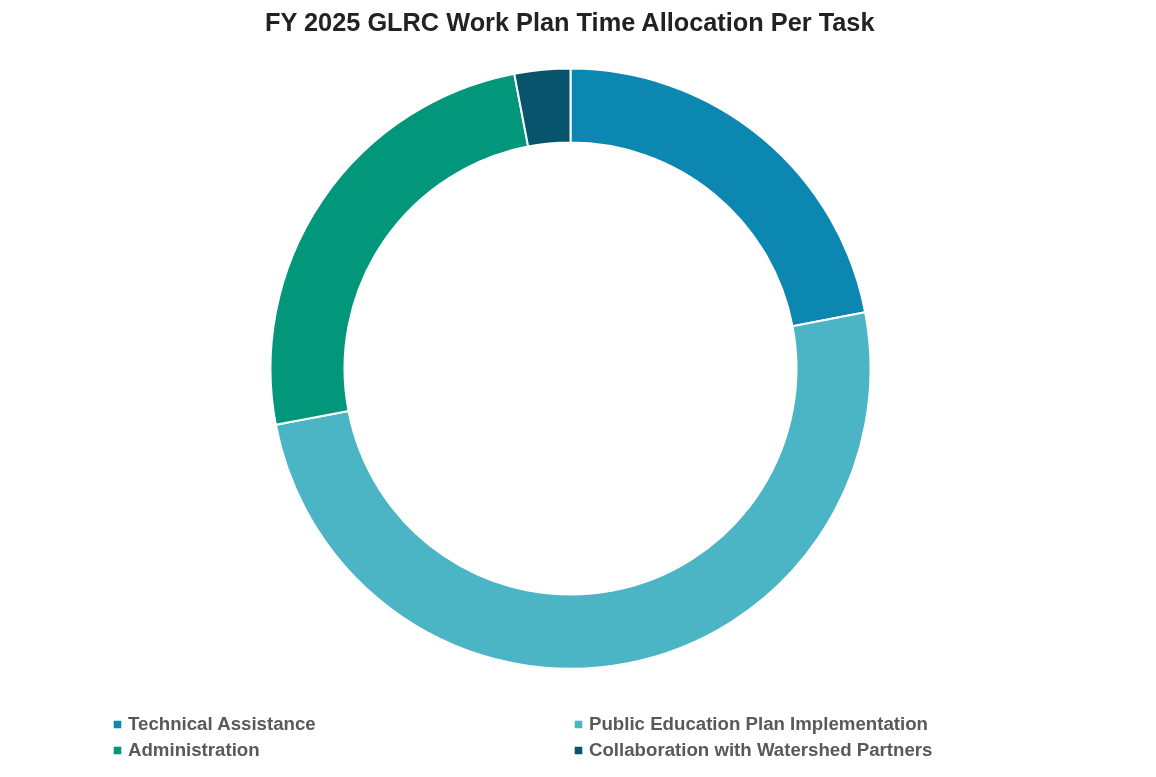  I want to click on legend-label: Collaboration with Watershed Partners, so click(761, 750).